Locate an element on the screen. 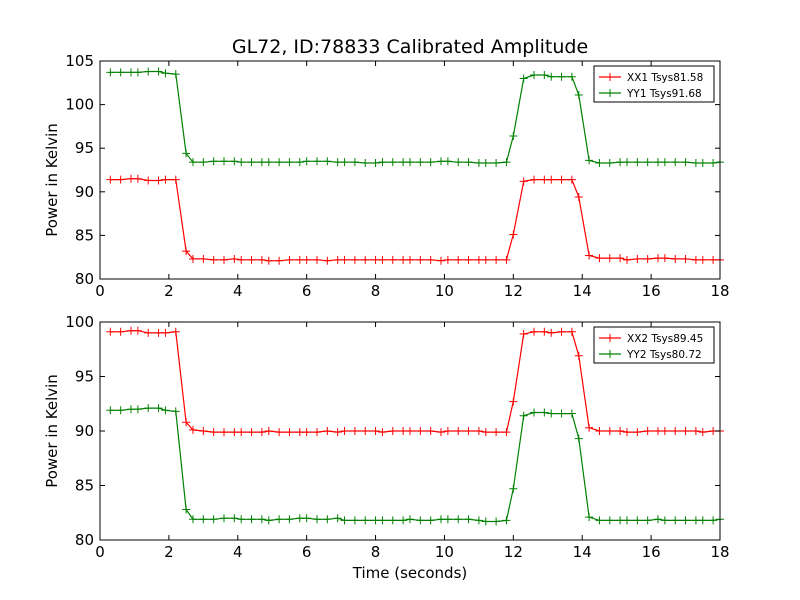 This screenshot has height=600, width=800. x-tick-label: 0 is located at coordinates (100, 291).